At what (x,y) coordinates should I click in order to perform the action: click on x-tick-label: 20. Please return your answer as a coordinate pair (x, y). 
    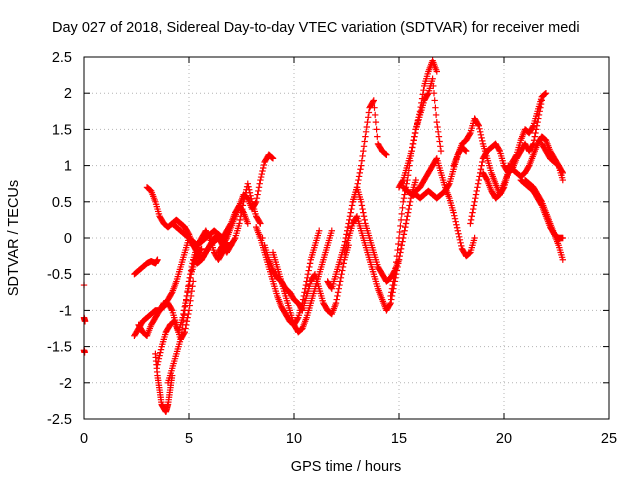
    Looking at the image, I should click on (504, 439).